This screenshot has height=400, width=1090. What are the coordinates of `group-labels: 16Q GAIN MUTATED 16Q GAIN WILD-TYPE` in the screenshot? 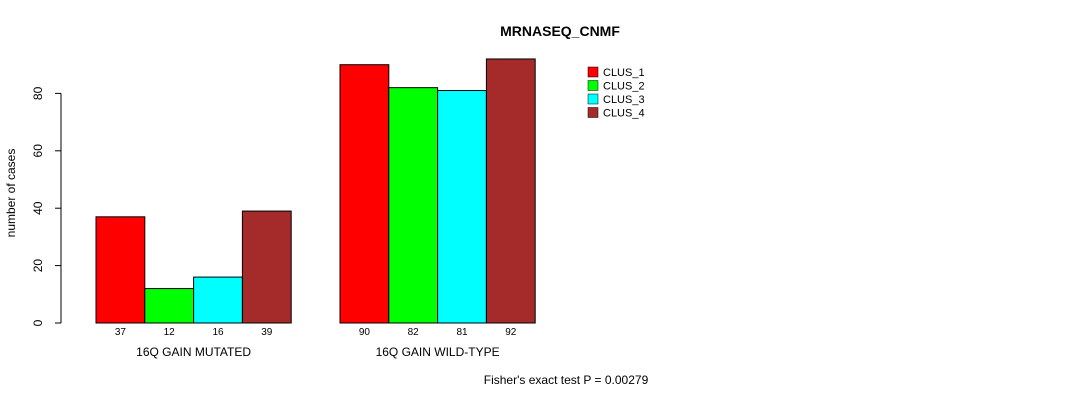 It's located at (317, 352).